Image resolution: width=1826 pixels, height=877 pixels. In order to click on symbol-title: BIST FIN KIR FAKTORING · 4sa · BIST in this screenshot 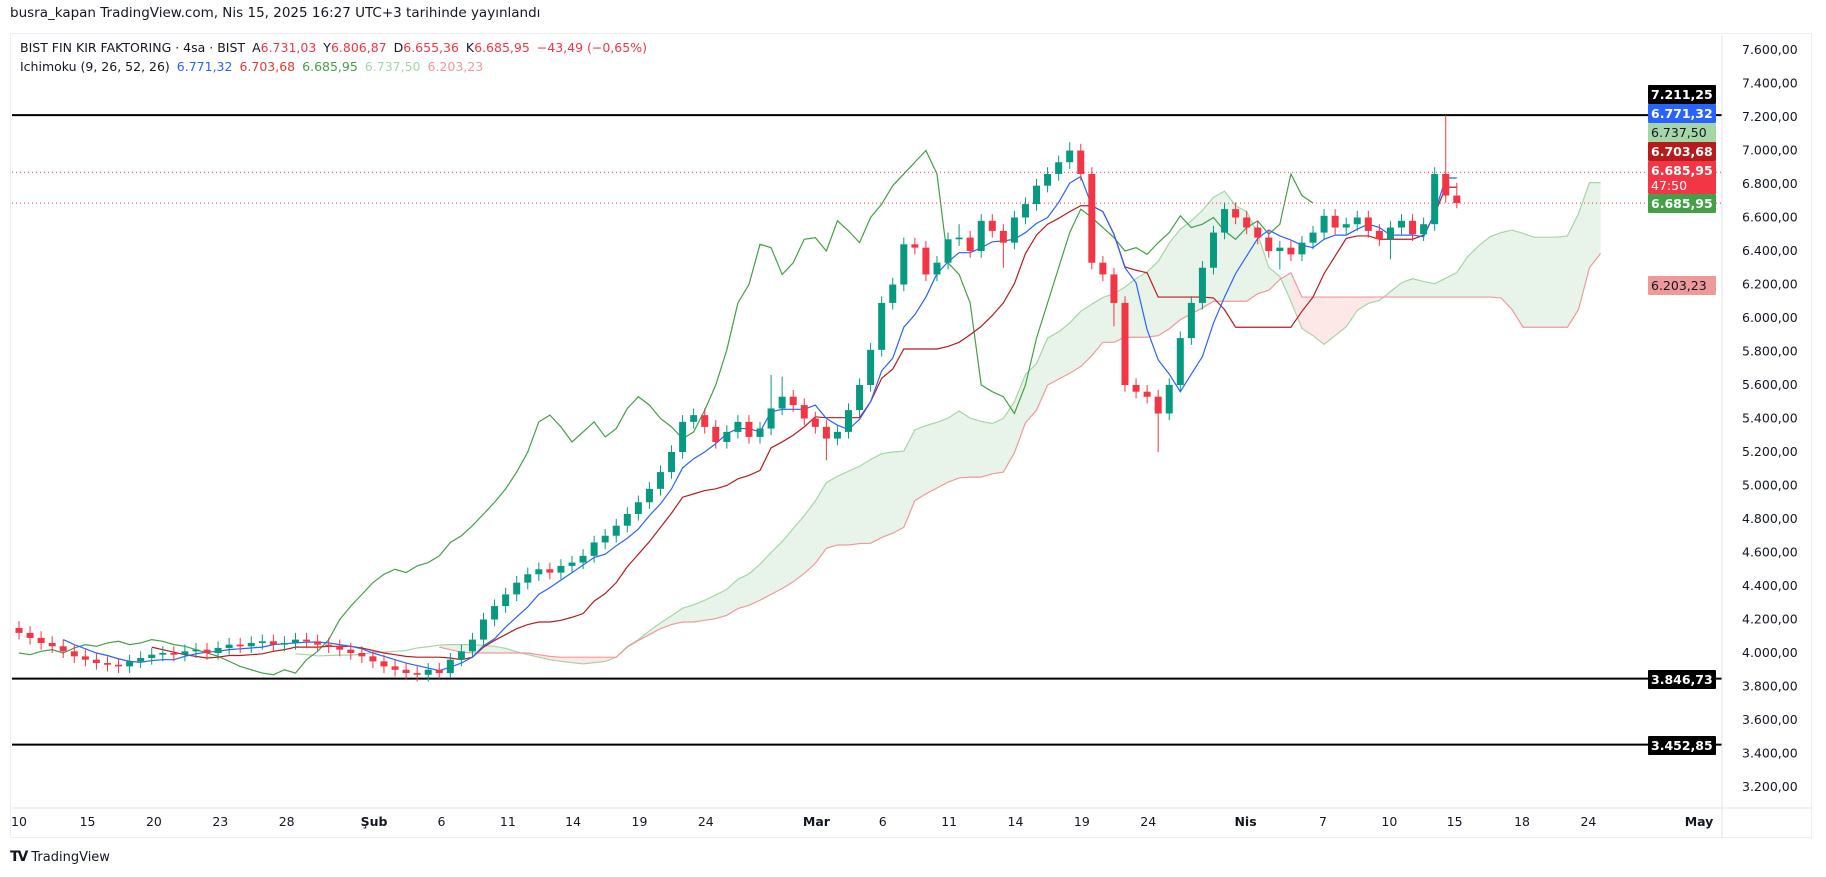, I will do `click(133, 47)`.